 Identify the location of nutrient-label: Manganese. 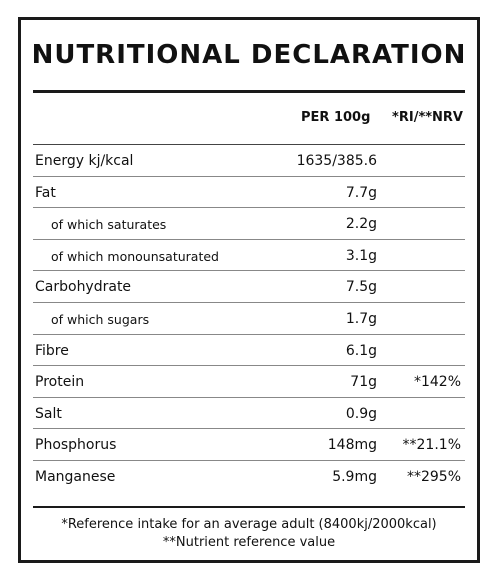
(75, 476).